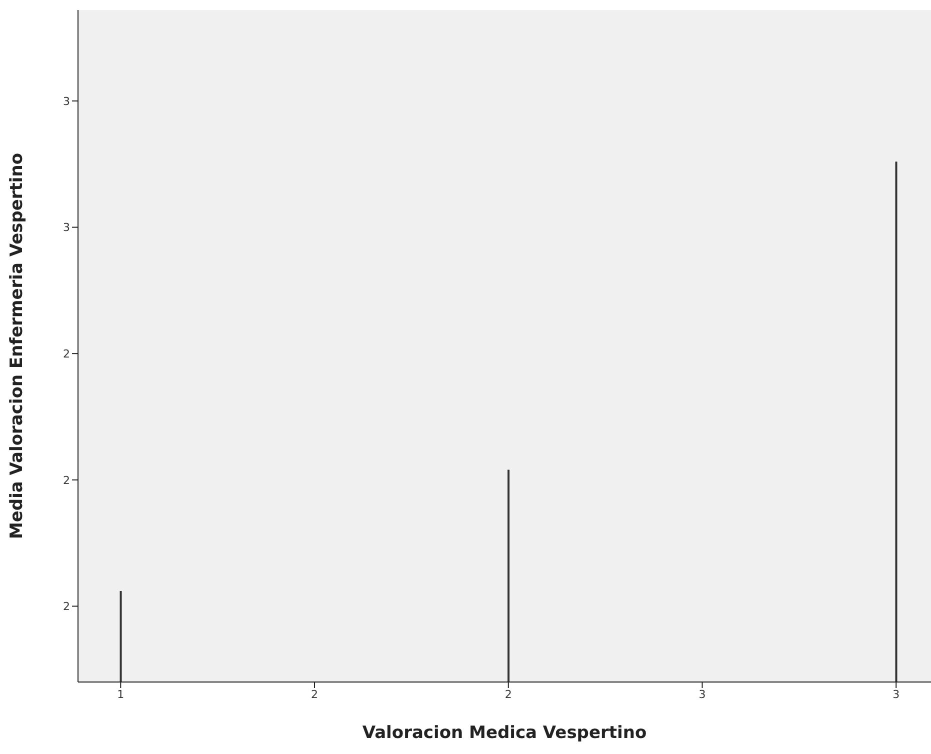 This screenshot has height=754, width=931. What do you see at coordinates (120, 694) in the screenshot?
I see `x-tick-label: 1` at bounding box center [120, 694].